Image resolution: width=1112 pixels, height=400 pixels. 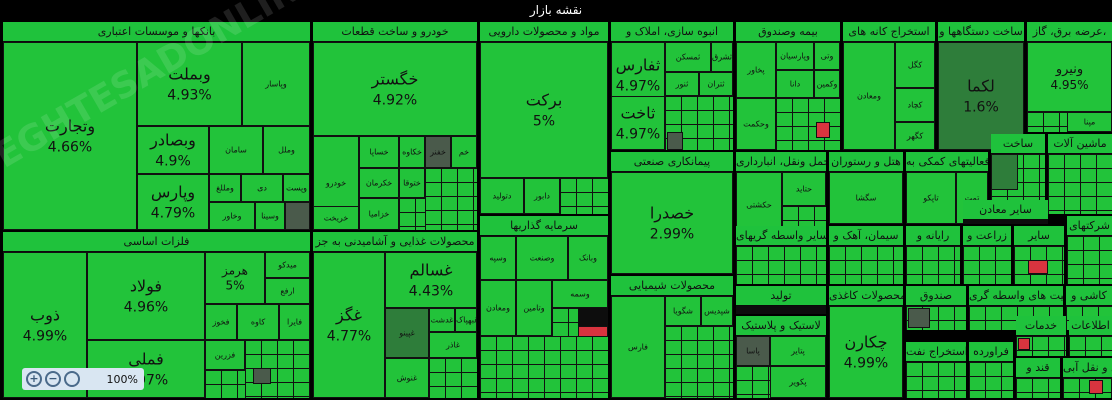 I want to click on sector-chemical: محصولات شیمیایی فارس شگویا شپدیس, so click(x=672, y=337).